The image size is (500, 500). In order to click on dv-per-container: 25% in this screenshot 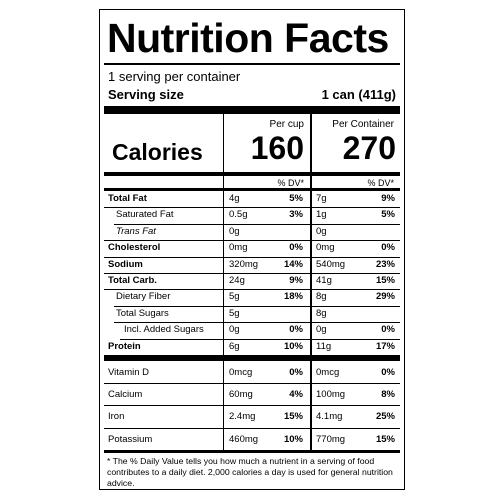, I will do `click(385, 417)`.